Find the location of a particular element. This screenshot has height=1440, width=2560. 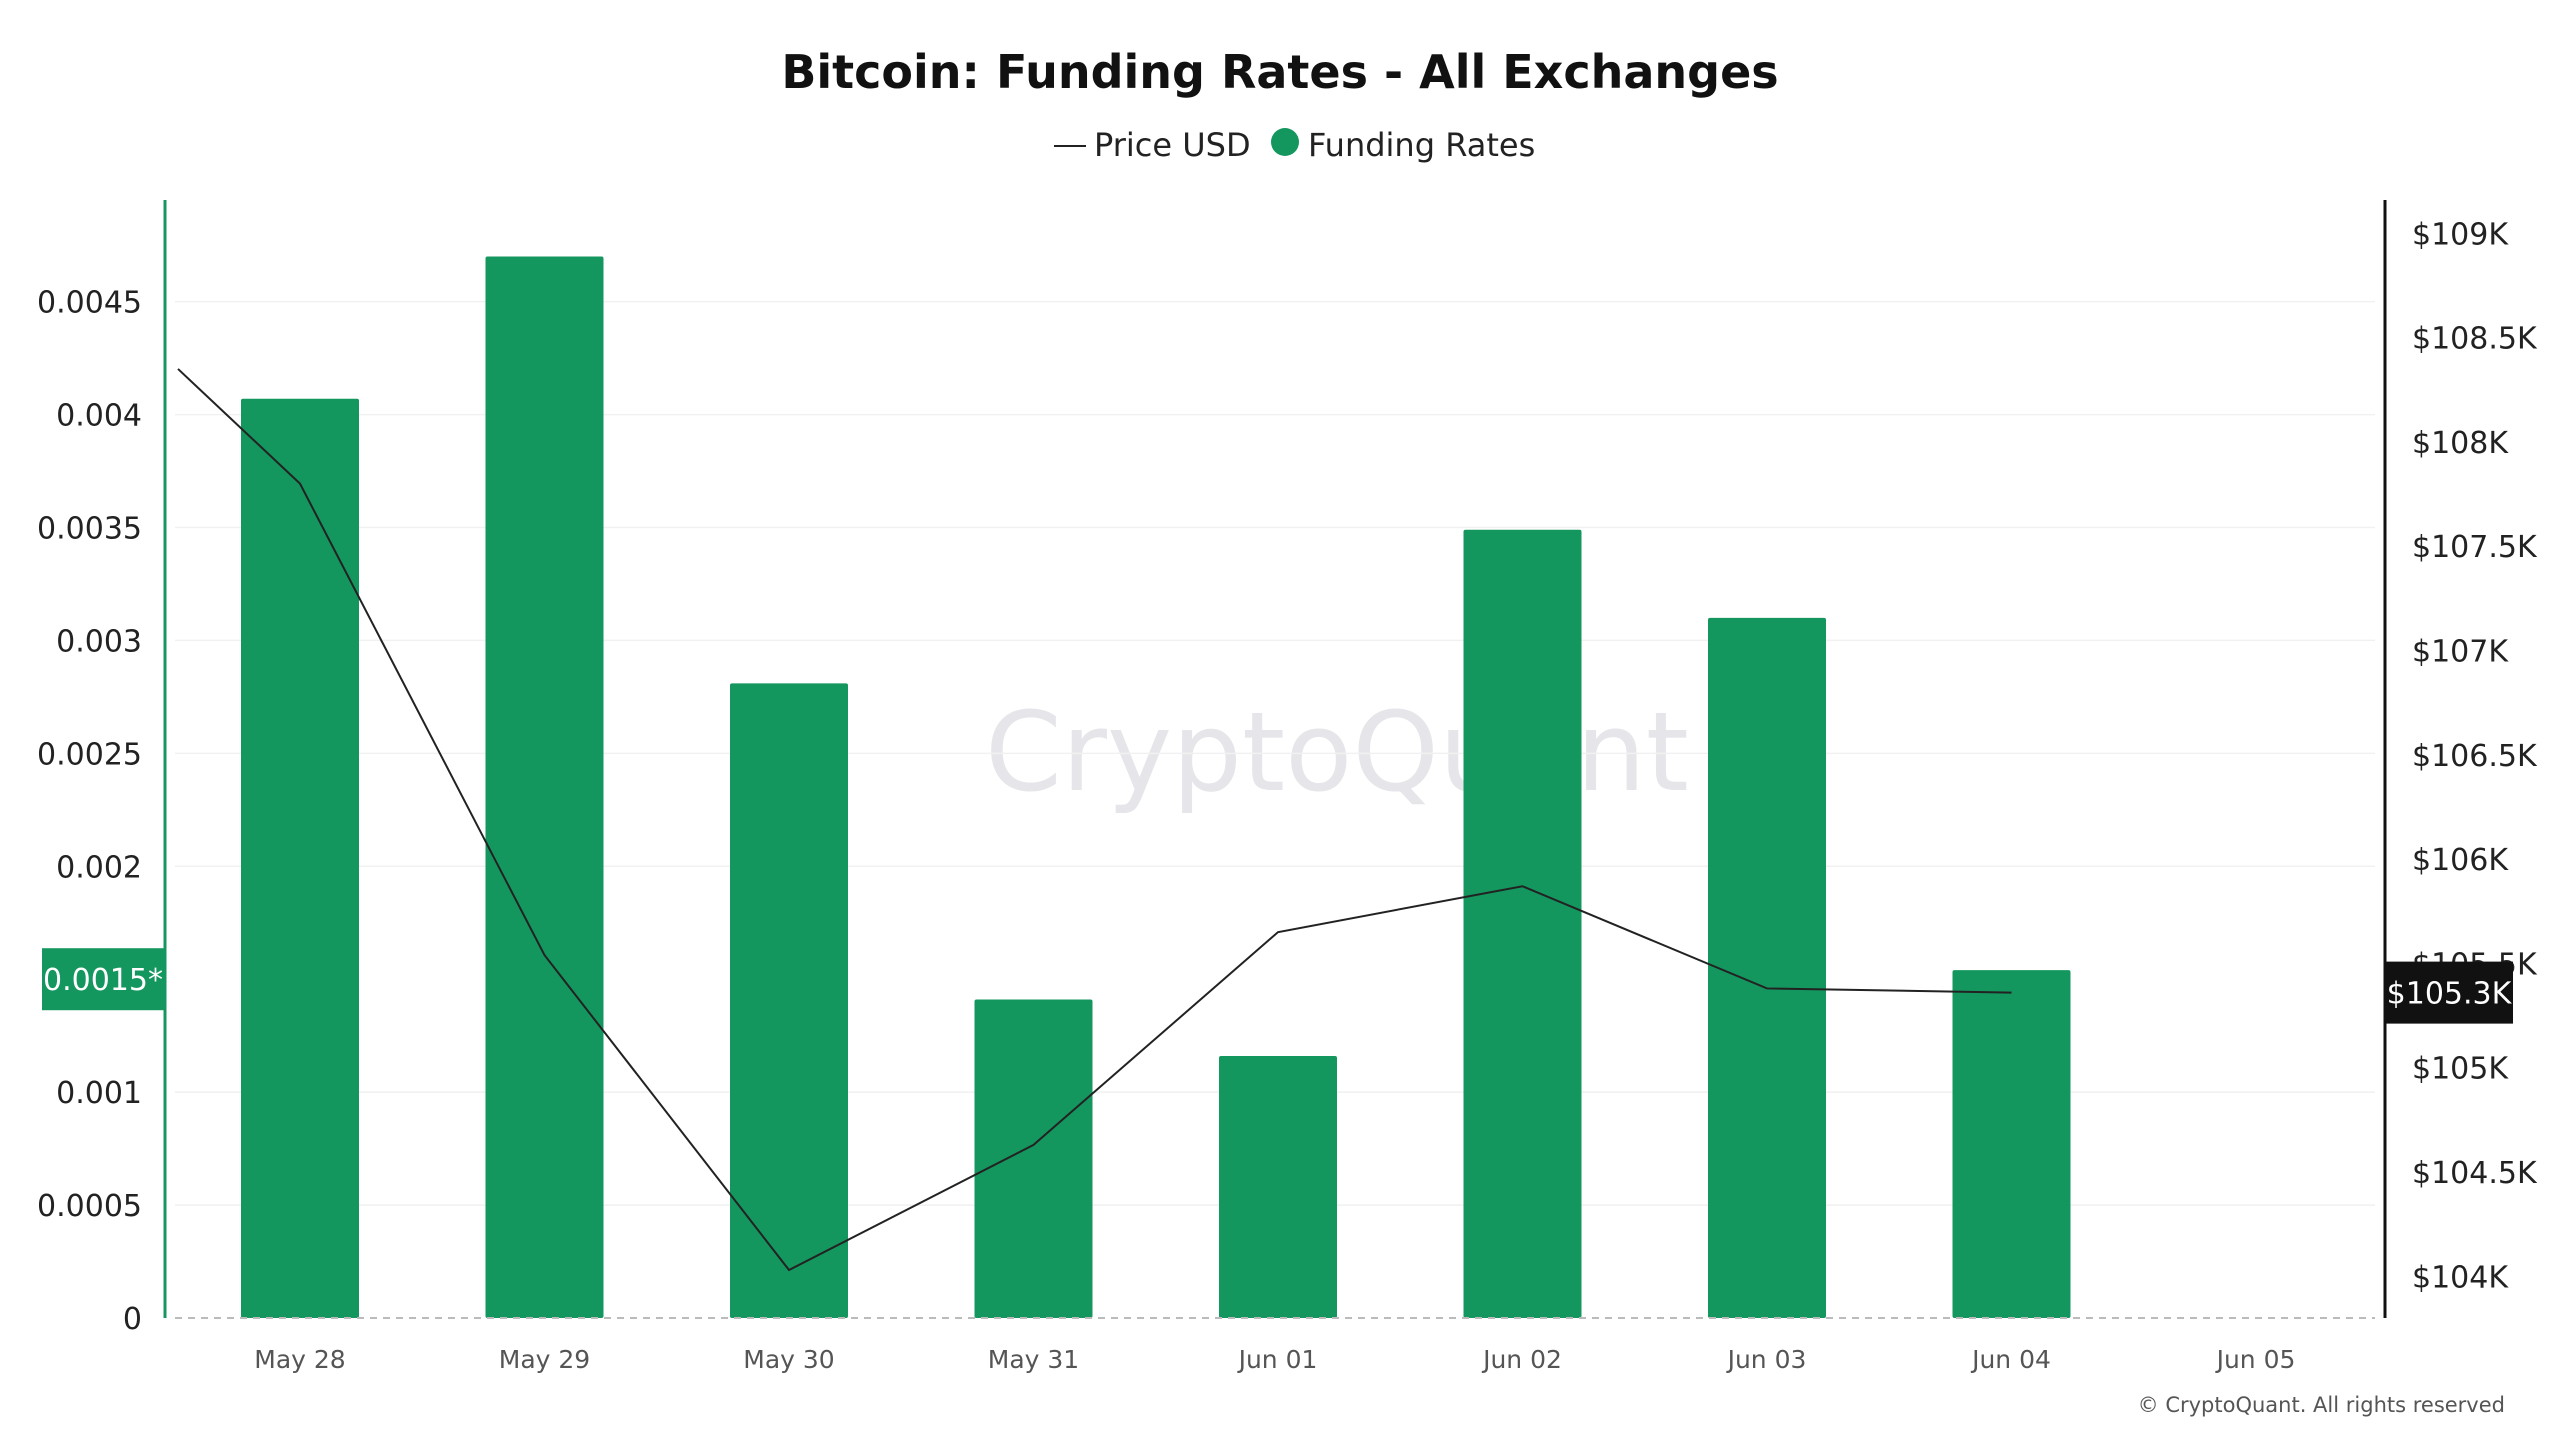

x-tick-1: May 29 is located at coordinates (544, 1359).